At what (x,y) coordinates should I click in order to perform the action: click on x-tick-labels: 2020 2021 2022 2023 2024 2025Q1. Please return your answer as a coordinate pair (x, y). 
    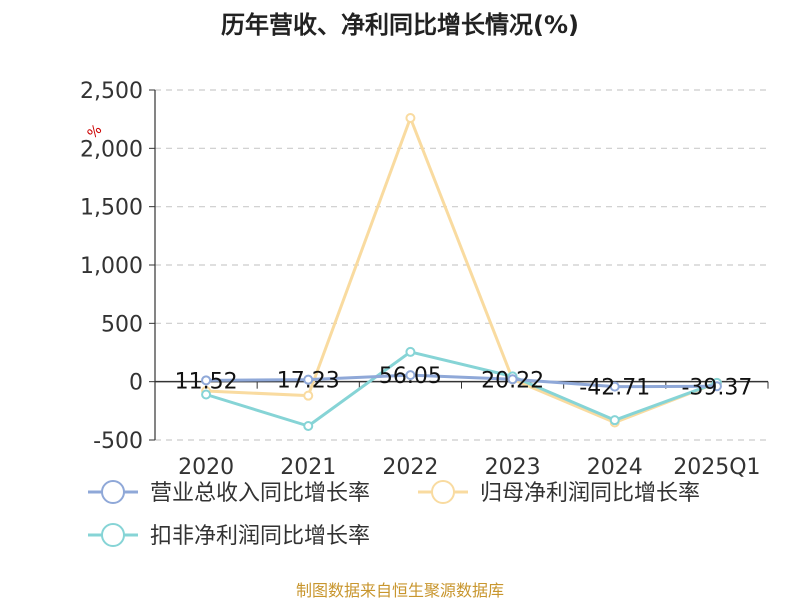
    Looking at the image, I should click on (469, 467).